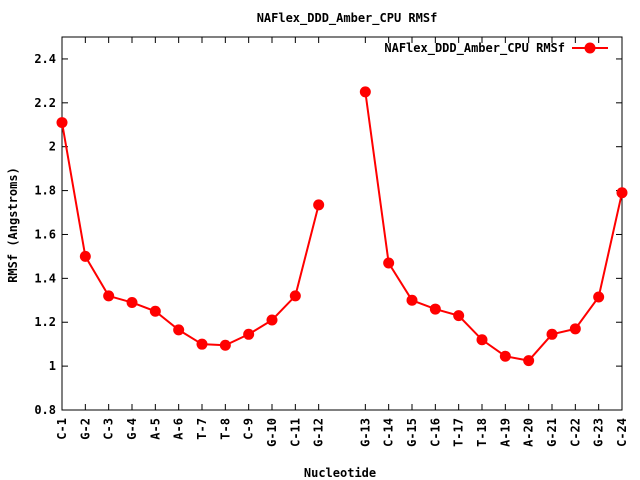 The height and width of the screenshot is (480, 640). I want to click on y-tick-label: 2, so click(52, 147).